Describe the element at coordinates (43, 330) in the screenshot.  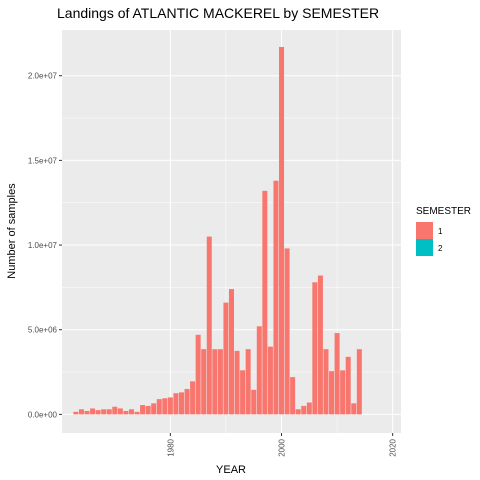
I see `y-tick-label: 5.0e+06` at that location.